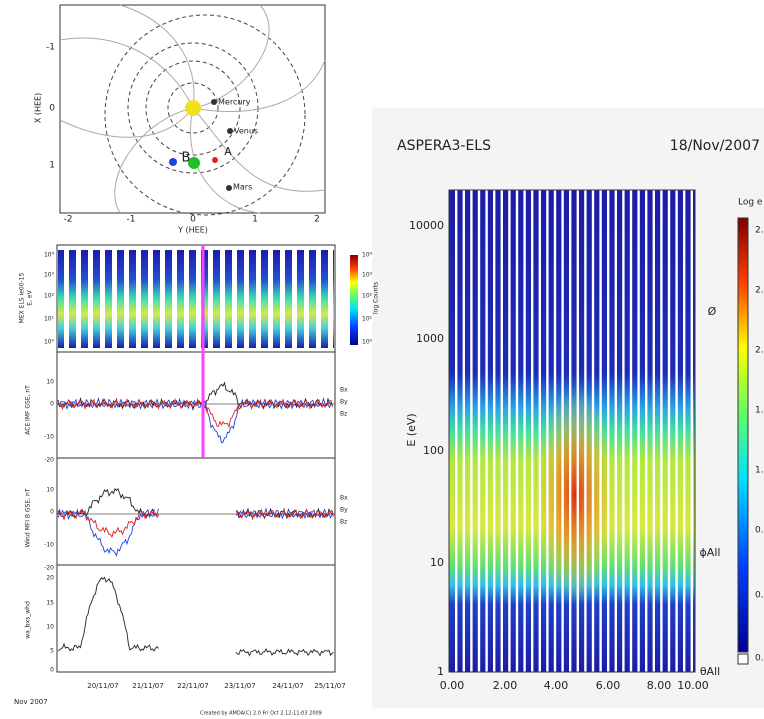 This screenshot has height=719, width=764. What do you see at coordinates (743, 435) in the screenshot?
I see `colorbar` at bounding box center [743, 435].